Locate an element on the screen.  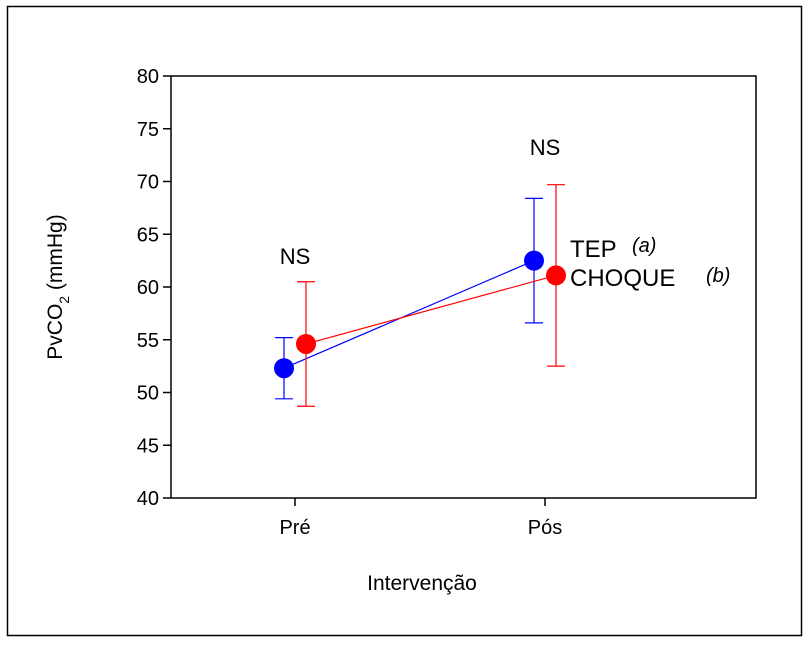
y-tick-label-40: 40 is located at coordinates (148, 499).